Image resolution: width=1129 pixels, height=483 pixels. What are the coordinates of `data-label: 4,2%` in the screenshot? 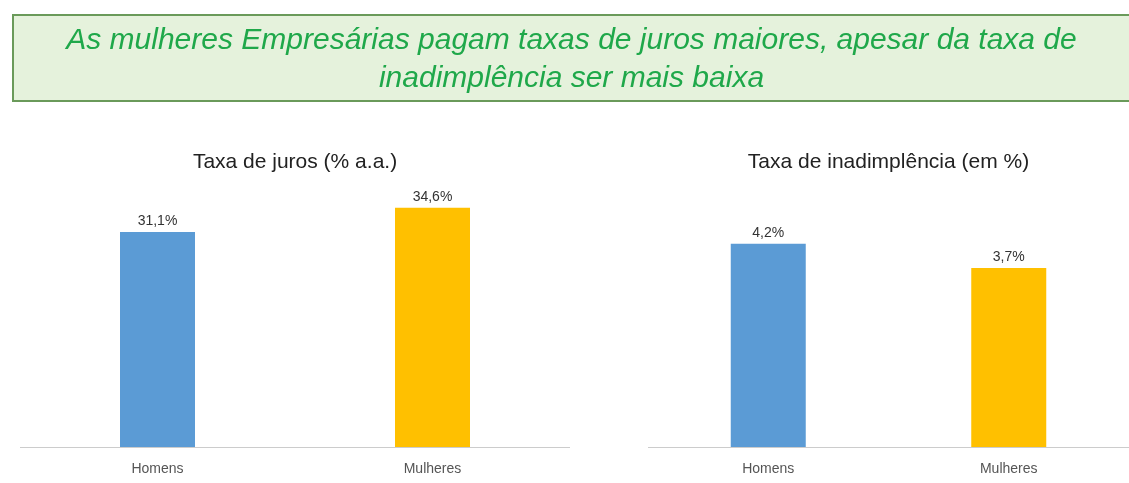 It's located at (768, 231).